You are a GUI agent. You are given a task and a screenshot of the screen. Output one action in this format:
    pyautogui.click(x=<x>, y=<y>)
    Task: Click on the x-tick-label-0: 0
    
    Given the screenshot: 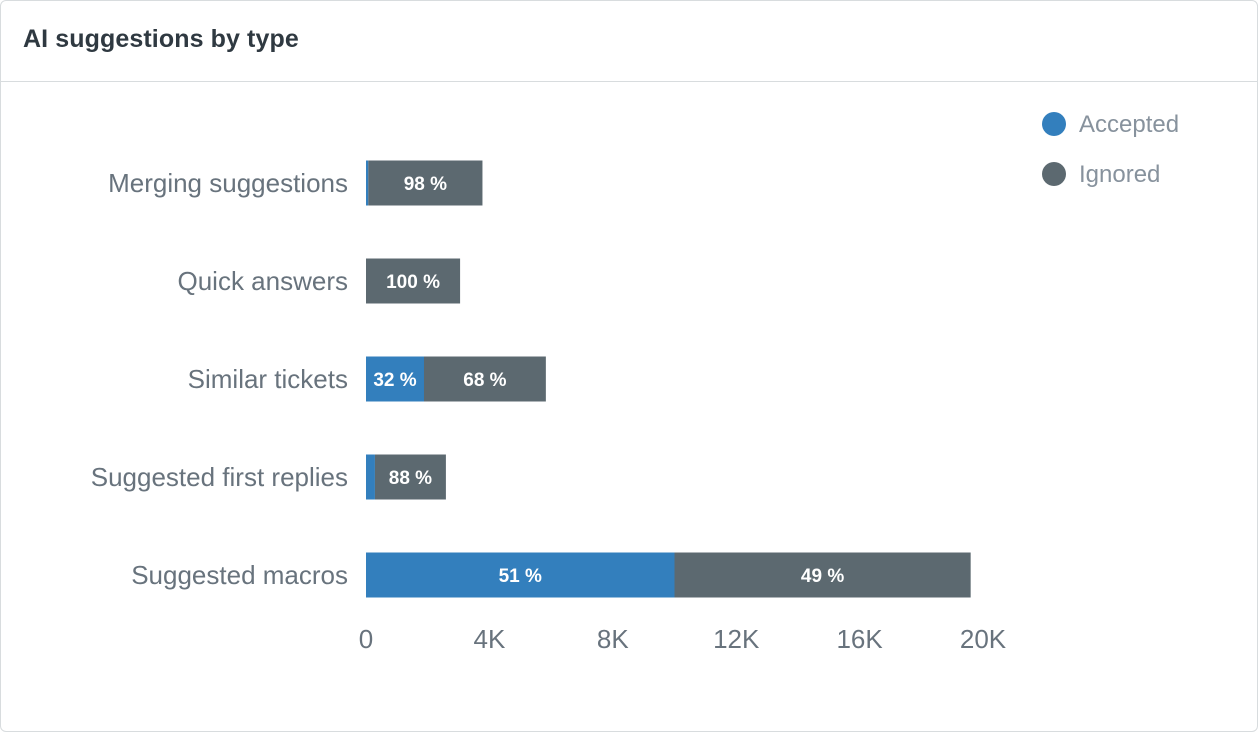 What is the action you would take?
    pyautogui.click(x=366, y=639)
    